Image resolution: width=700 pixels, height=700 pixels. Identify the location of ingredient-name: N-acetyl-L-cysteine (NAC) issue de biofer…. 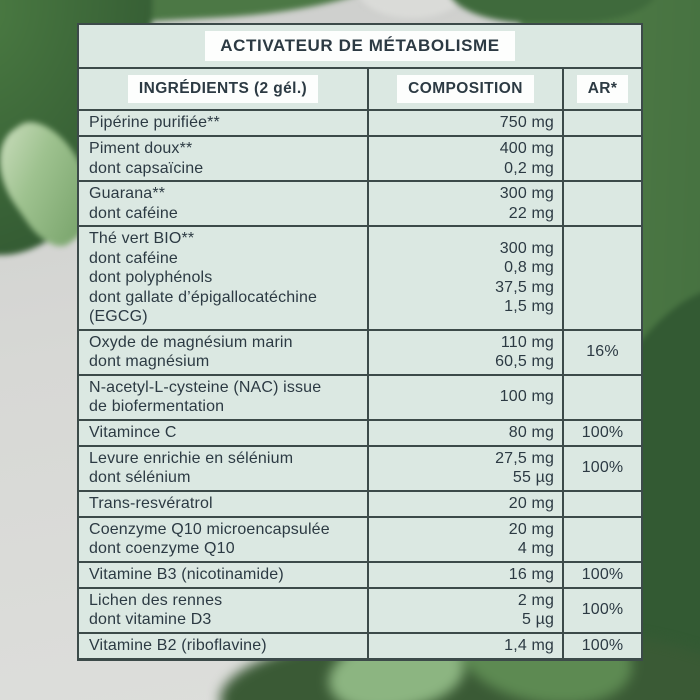
(223, 397).